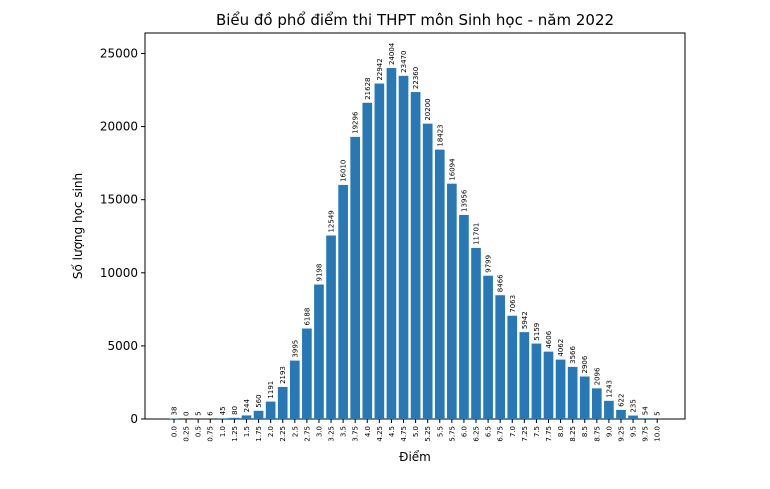 This screenshot has width=770, height=489. What do you see at coordinates (134, 419) in the screenshot?
I see `y-tick-label: 0` at bounding box center [134, 419].